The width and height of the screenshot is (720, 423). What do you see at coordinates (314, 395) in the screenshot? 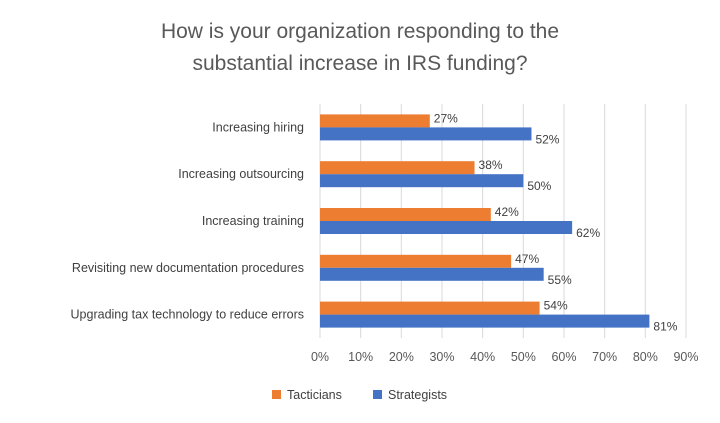
I see `legend-label-tacticians: Tacticians` at bounding box center [314, 395].